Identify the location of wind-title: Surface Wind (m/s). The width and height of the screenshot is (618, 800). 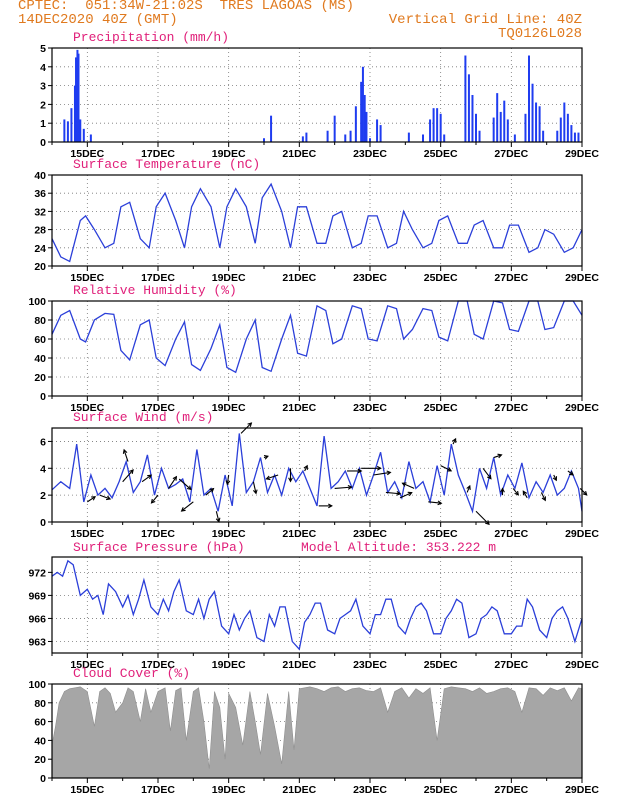
(143, 417).